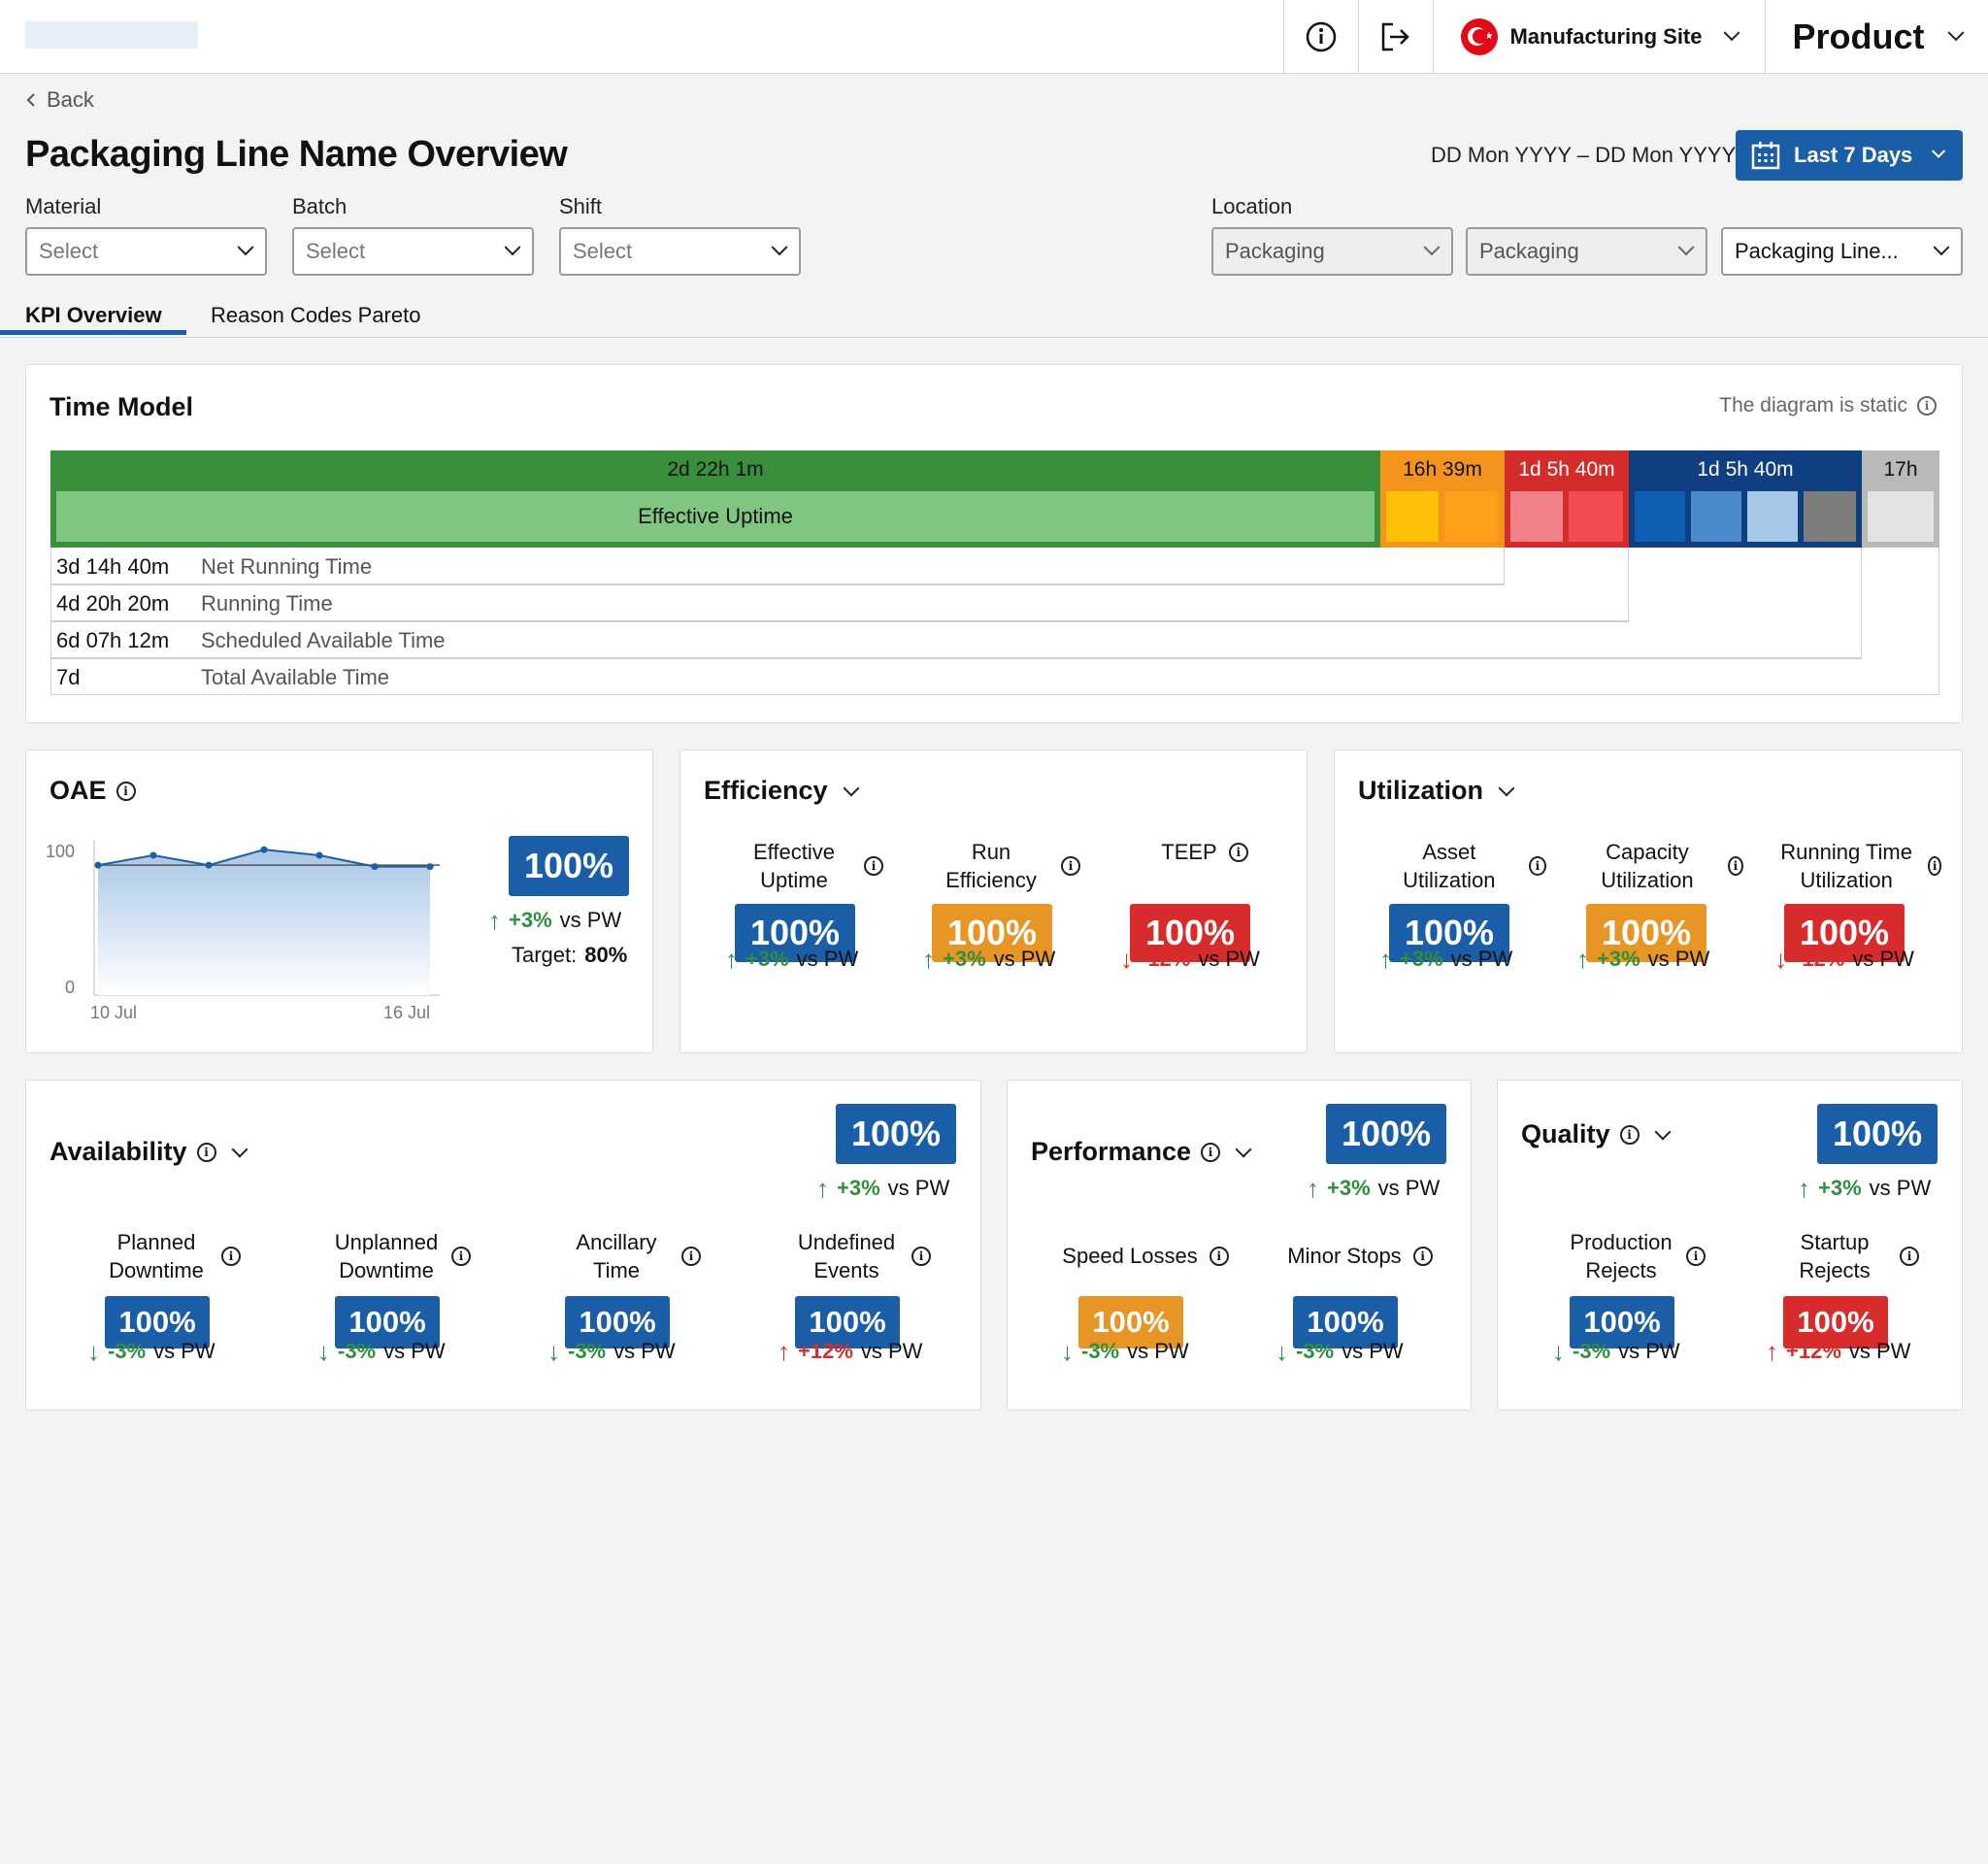 This screenshot has height=1864, width=1988. I want to click on batch-select: Select, so click(413, 251).